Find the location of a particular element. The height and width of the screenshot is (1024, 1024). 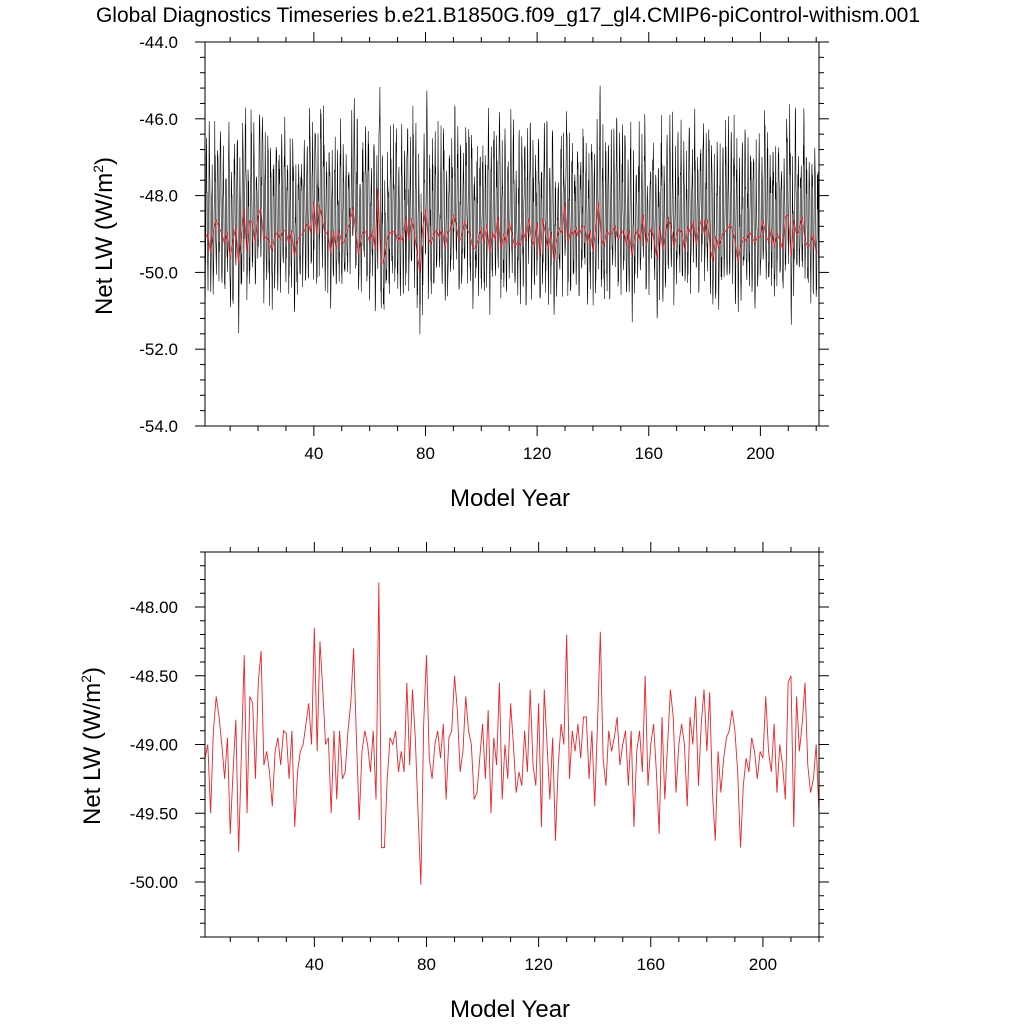

bottom-x-tick-label: 40 is located at coordinates (314, 964).